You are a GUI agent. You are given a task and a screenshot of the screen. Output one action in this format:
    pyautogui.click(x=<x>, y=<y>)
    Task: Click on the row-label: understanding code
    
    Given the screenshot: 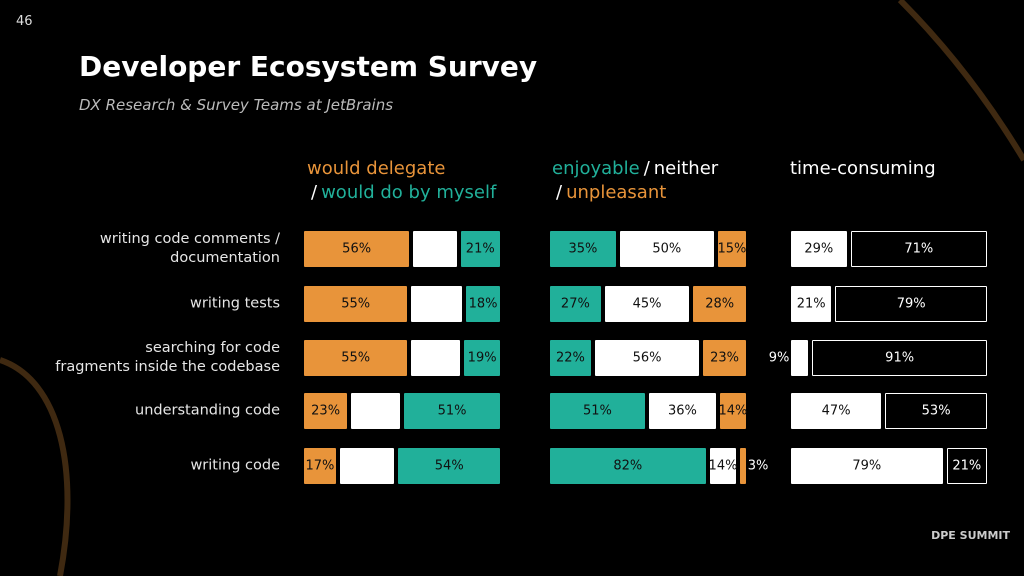 What is the action you would take?
    pyautogui.click(x=207, y=410)
    